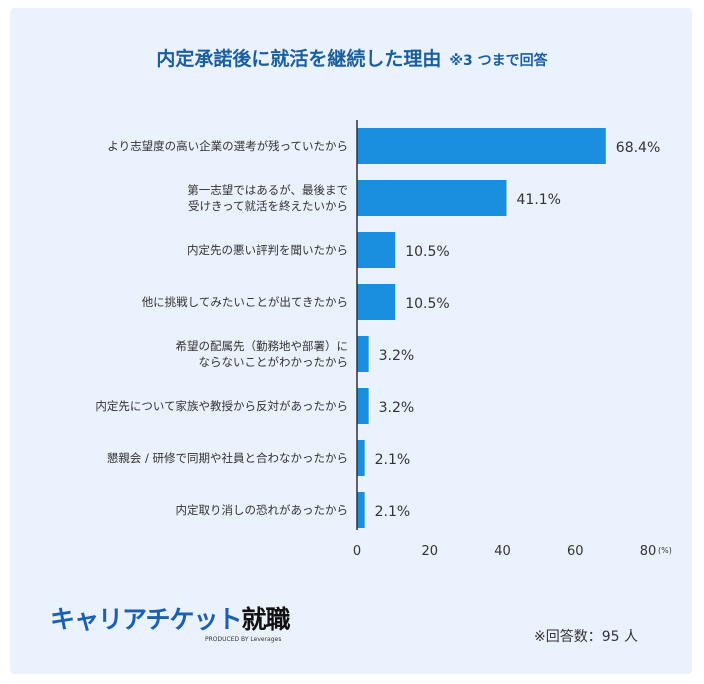 This screenshot has height=684, width=704. What do you see at coordinates (267, 190) in the screenshot?
I see `category-label: 第一志望ではあるが、最後まで` at bounding box center [267, 190].